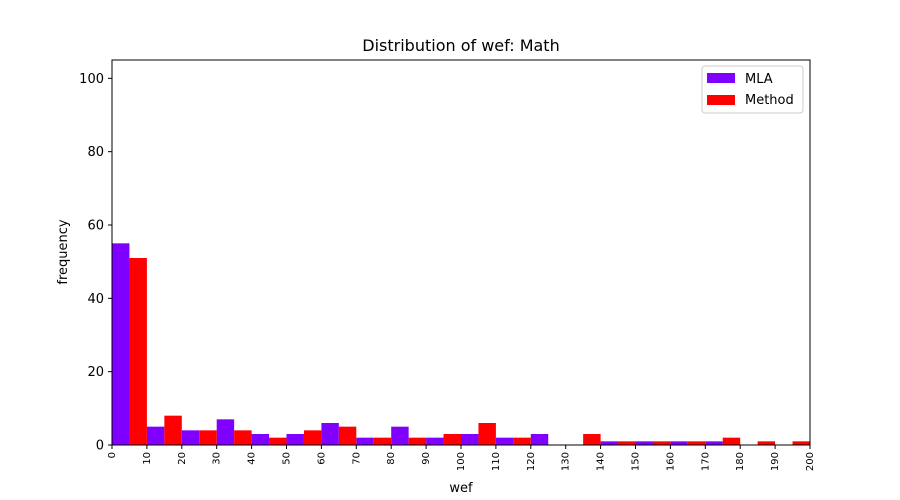 This screenshot has width=900, height=500. What do you see at coordinates (112, 455) in the screenshot?
I see `x-tick-label: 0` at bounding box center [112, 455].